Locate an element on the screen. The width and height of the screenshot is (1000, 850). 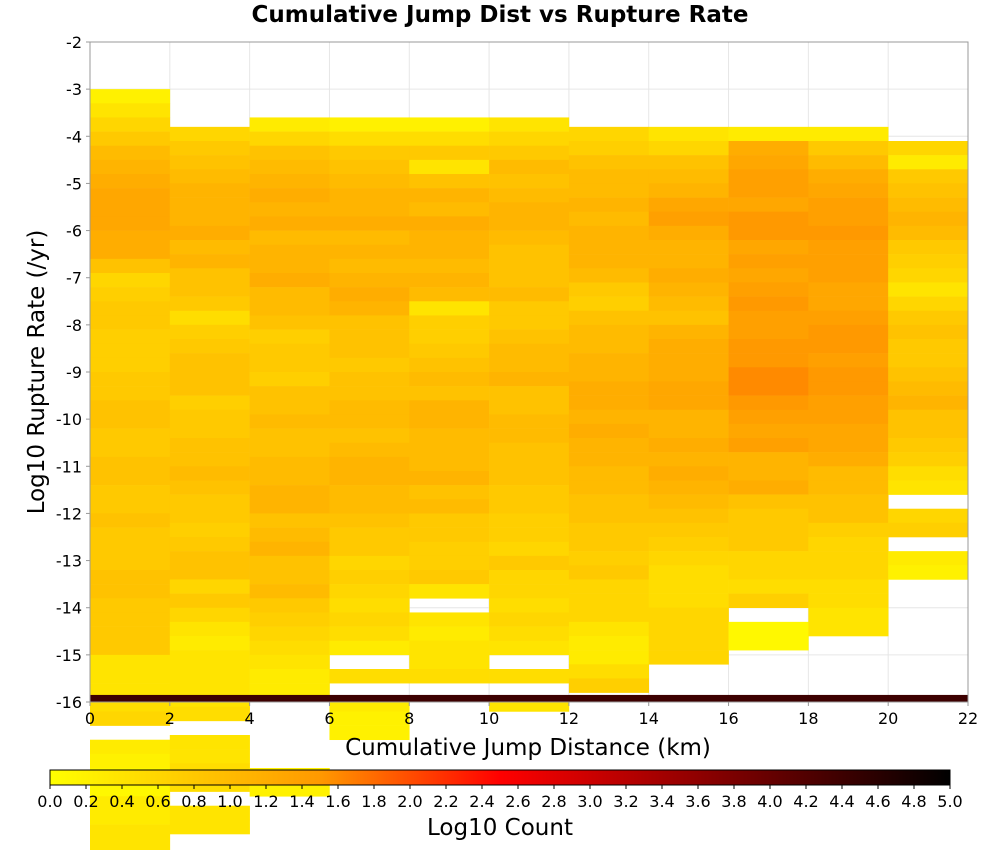
y-tick-label: -10 is located at coordinates (69, 419).